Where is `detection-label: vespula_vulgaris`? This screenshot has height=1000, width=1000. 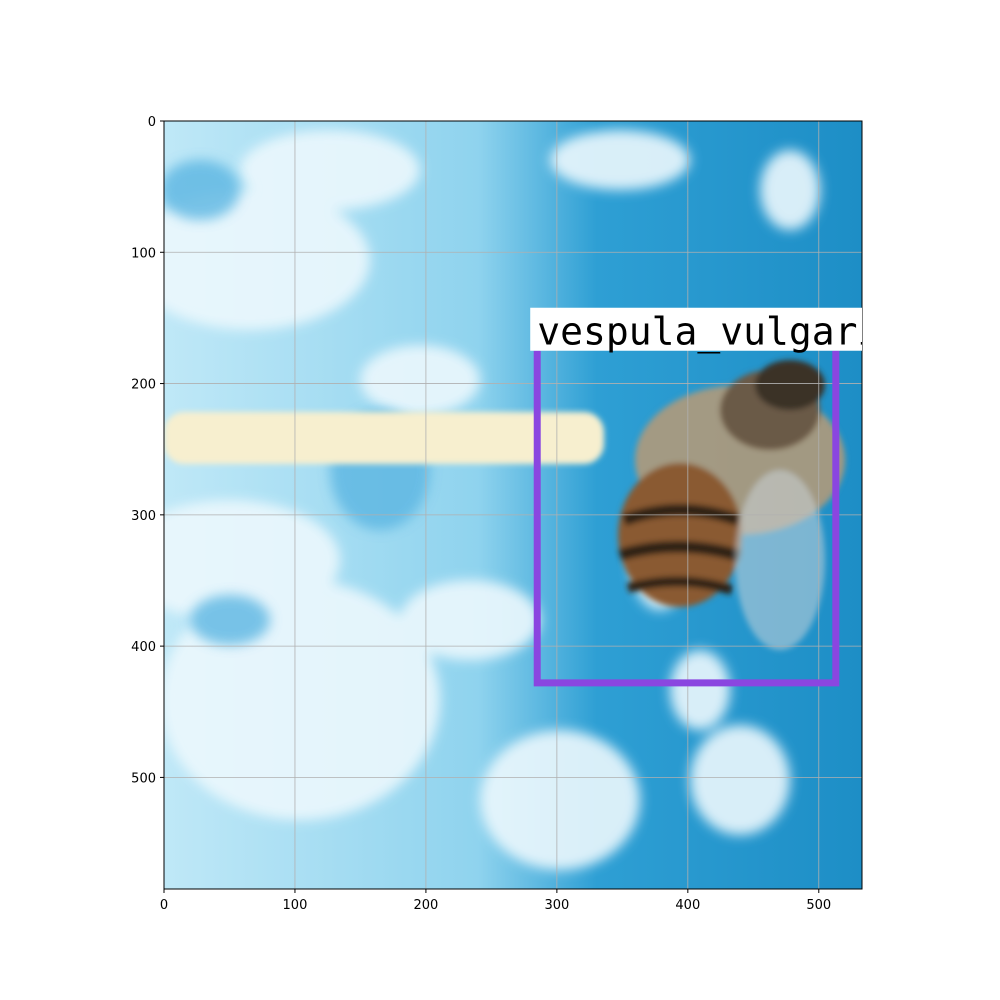
detection-label: vespula_vulgaris is located at coordinates (720, 332).